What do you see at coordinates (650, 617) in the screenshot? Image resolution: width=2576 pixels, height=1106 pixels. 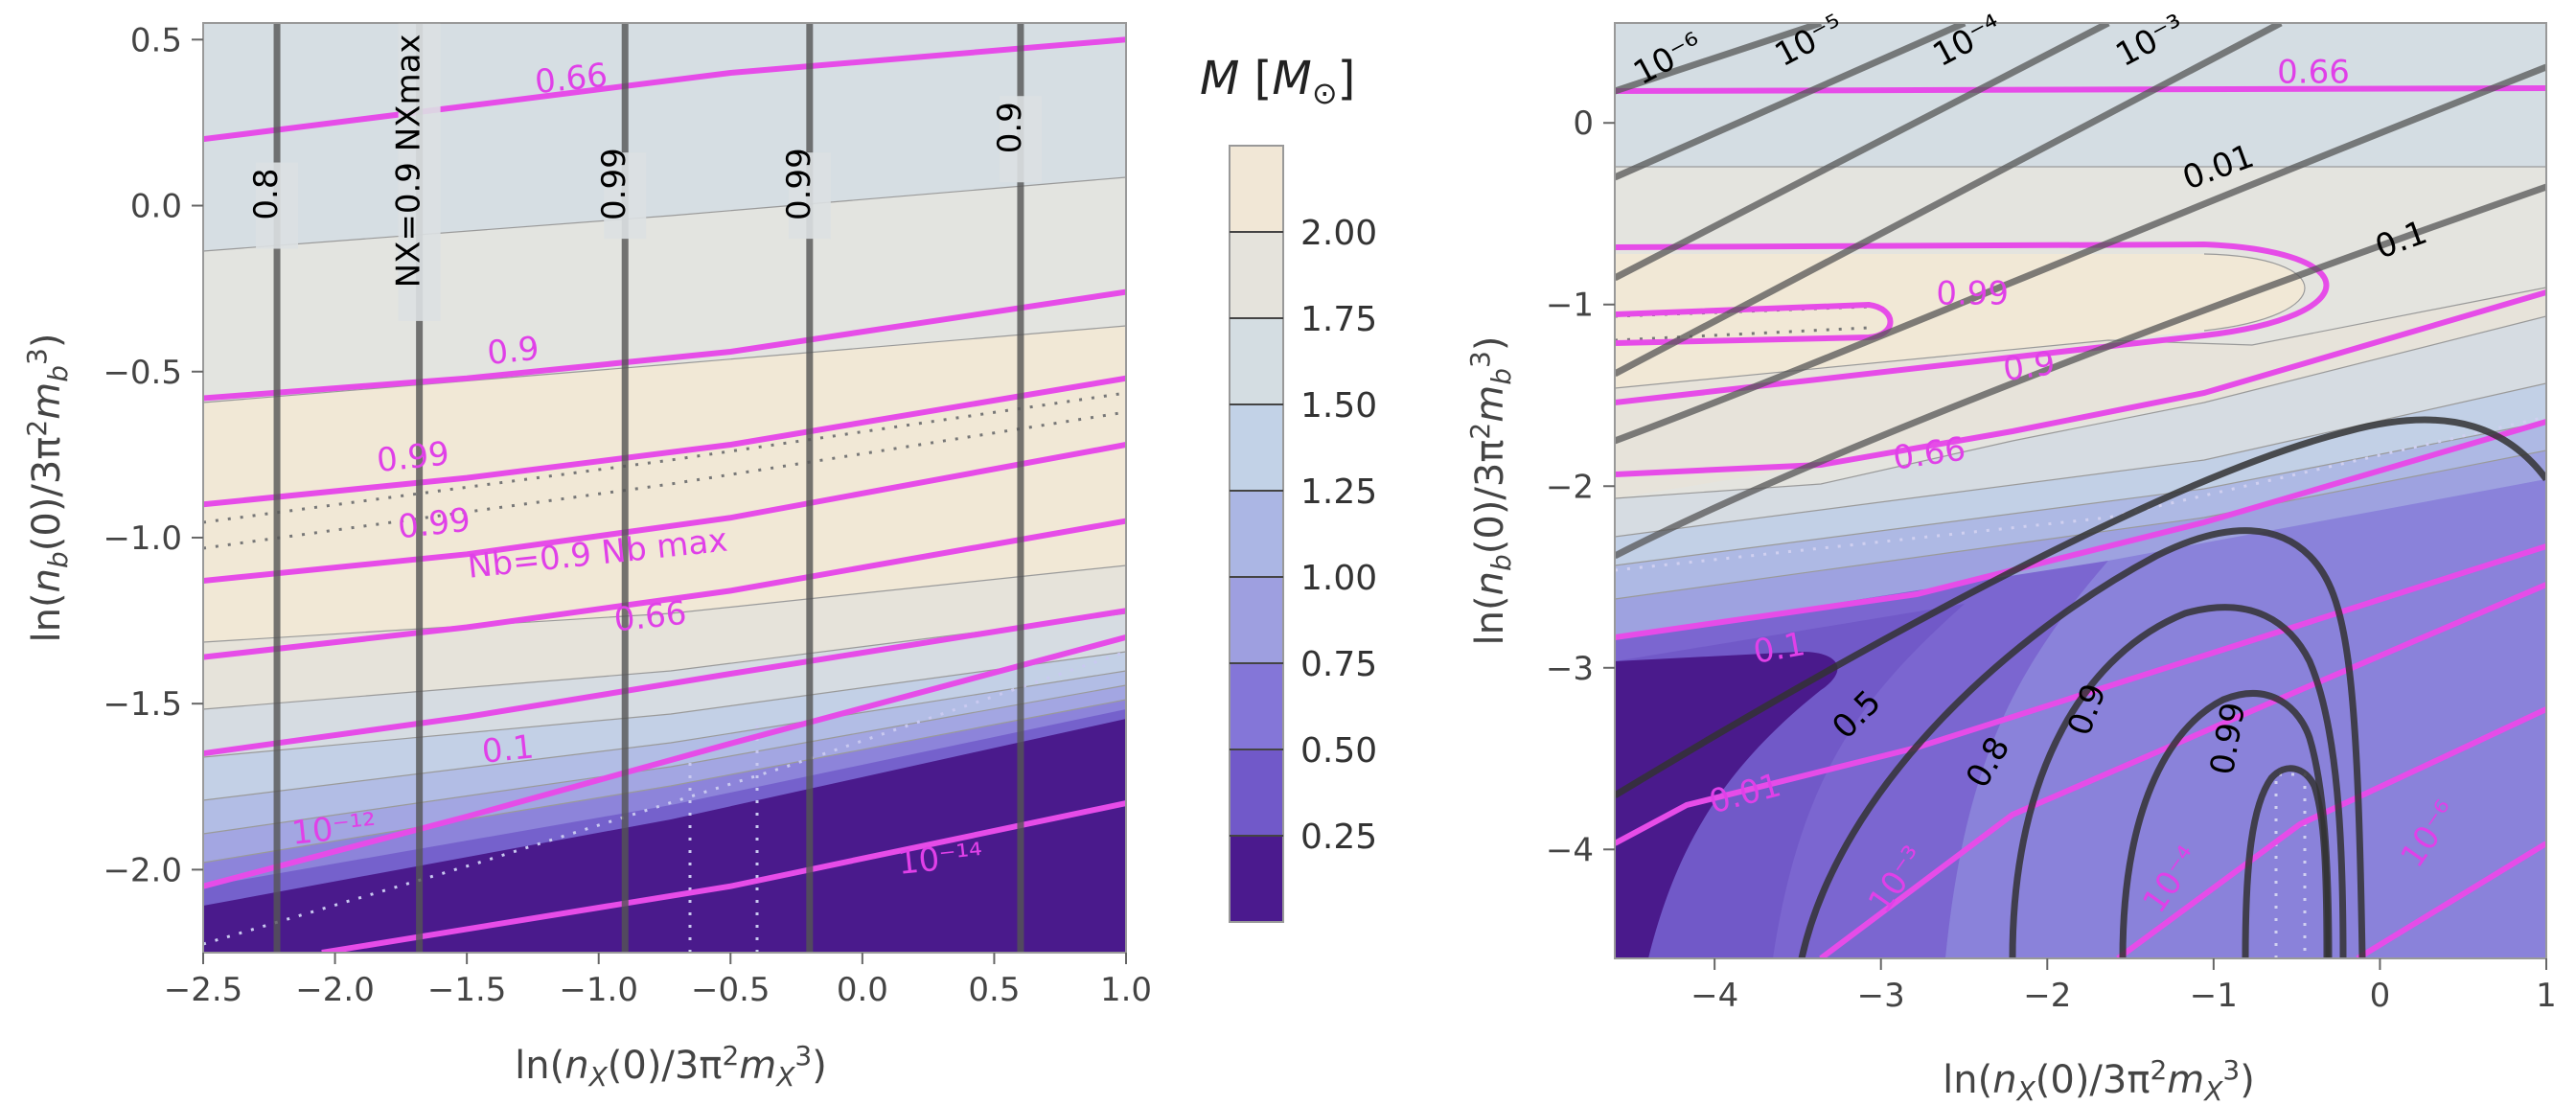 I see `magenta-label-4: 0.66` at bounding box center [650, 617].